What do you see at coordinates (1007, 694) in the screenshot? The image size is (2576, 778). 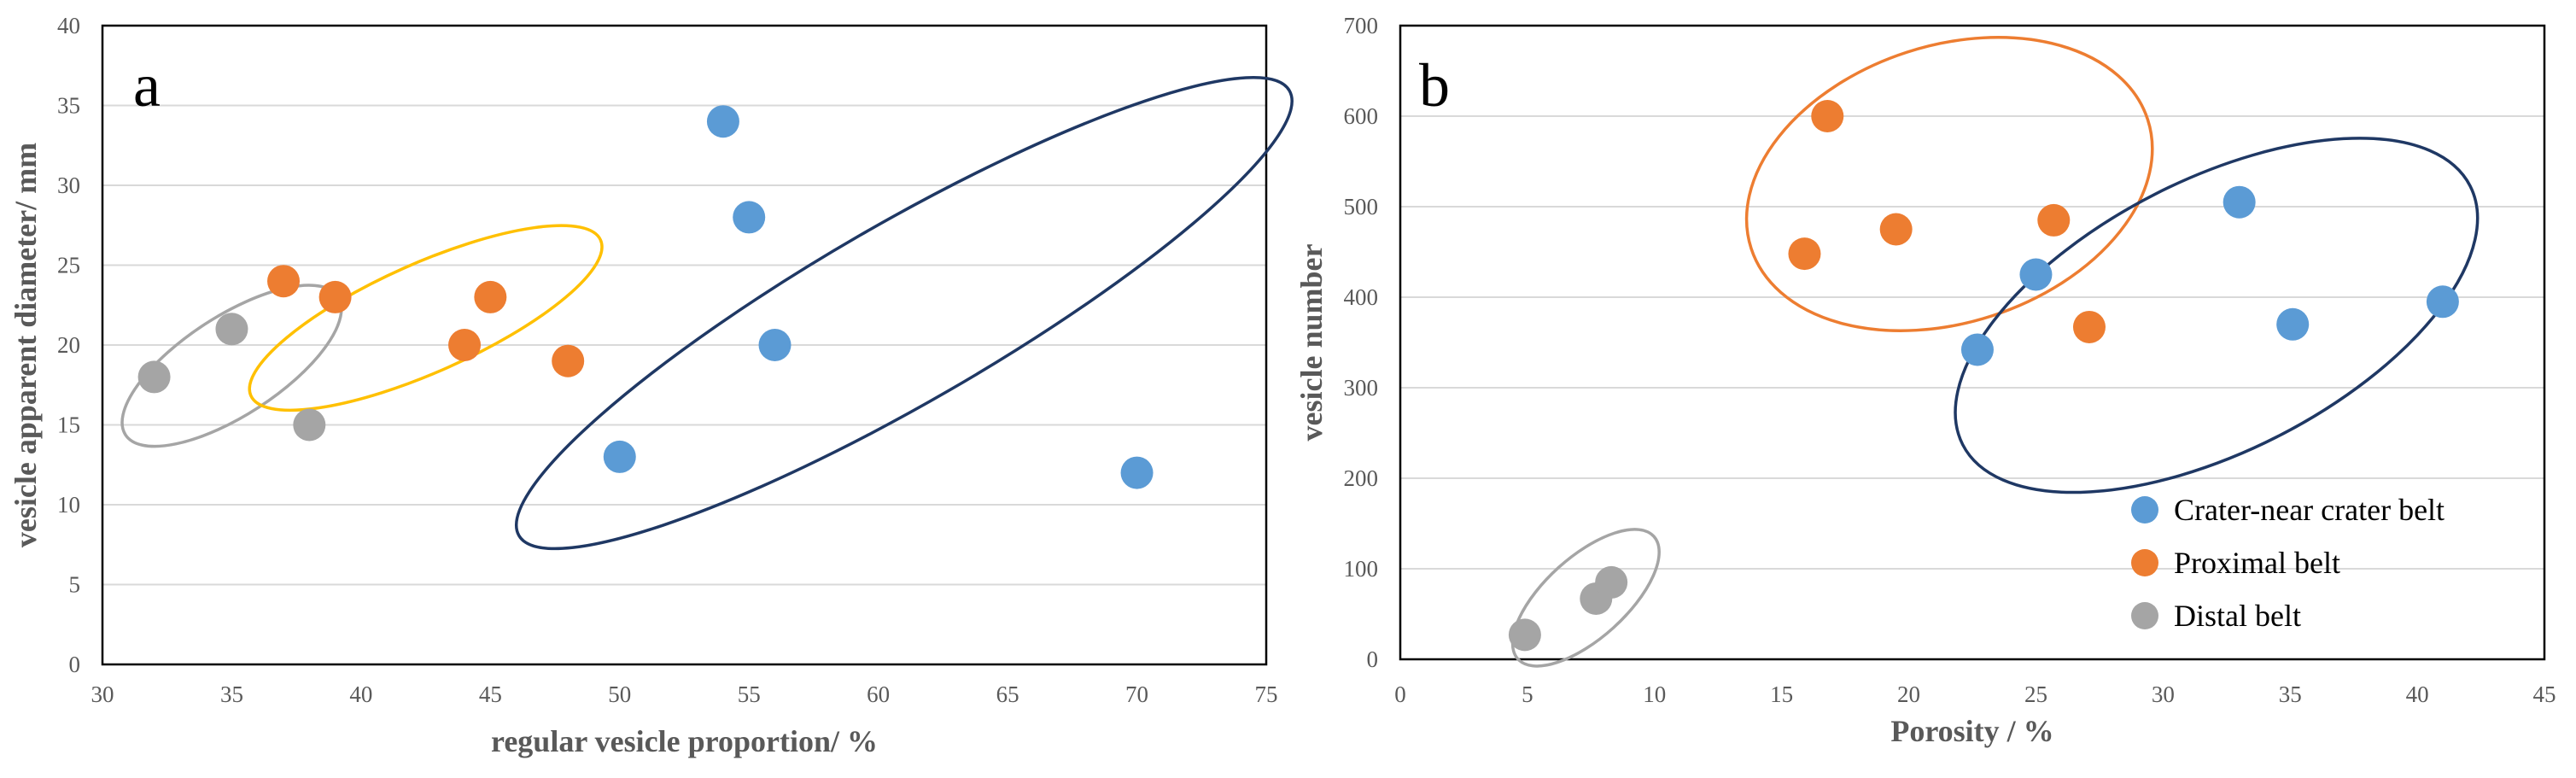 I see `x-tick-label: 65` at bounding box center [1007, 694].